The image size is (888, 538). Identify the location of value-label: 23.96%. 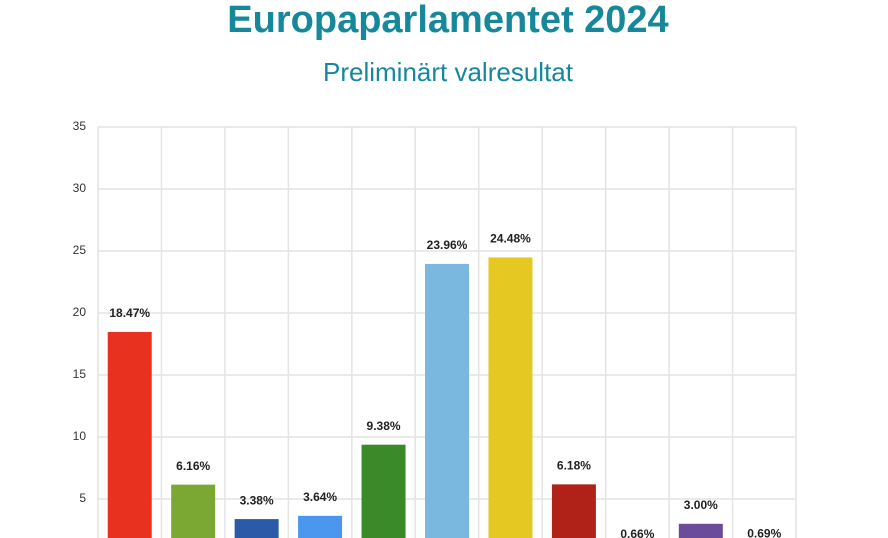
(447, 245).